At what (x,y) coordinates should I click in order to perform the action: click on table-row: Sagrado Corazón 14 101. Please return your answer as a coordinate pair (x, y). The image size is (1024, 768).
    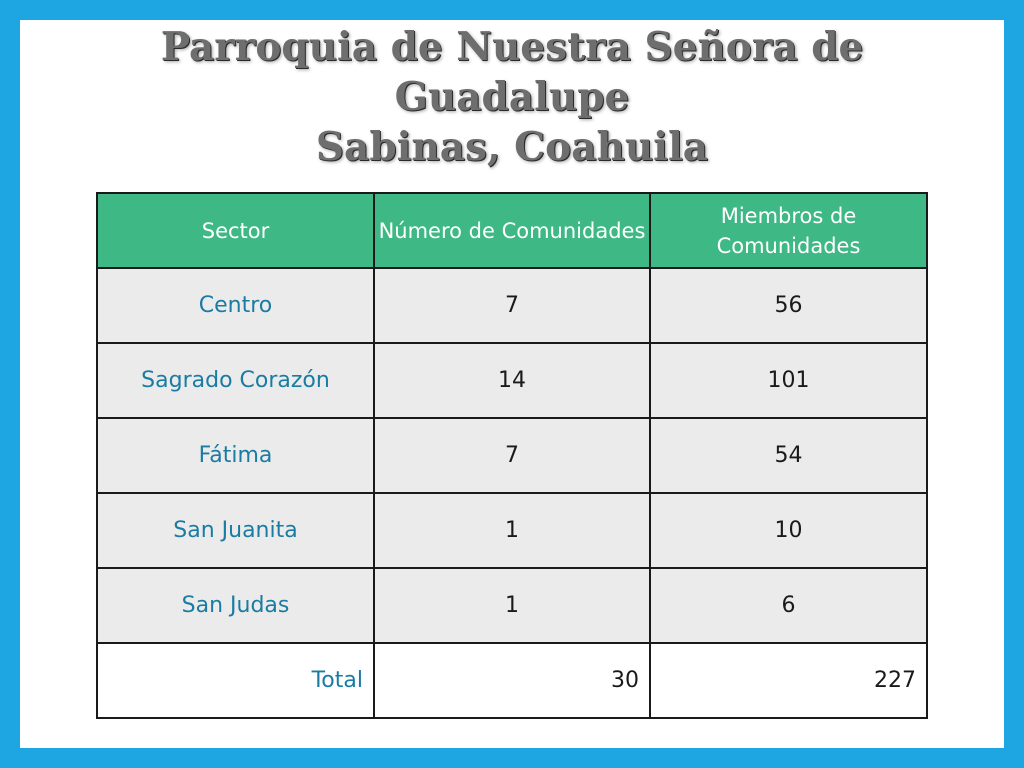
    Looking at the image, I should click on (512, 380).